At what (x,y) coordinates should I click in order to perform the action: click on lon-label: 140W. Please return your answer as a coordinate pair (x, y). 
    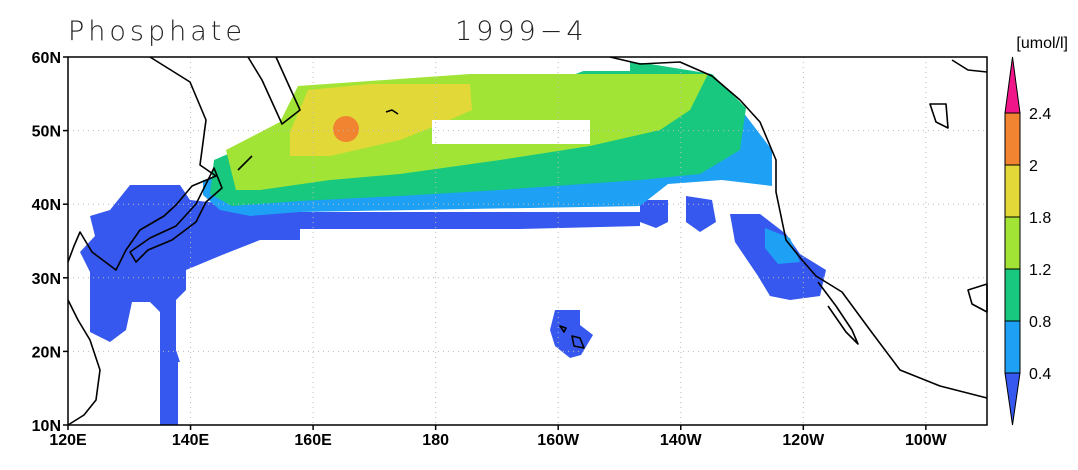
    Looking at the image, I should click on (681, 440).